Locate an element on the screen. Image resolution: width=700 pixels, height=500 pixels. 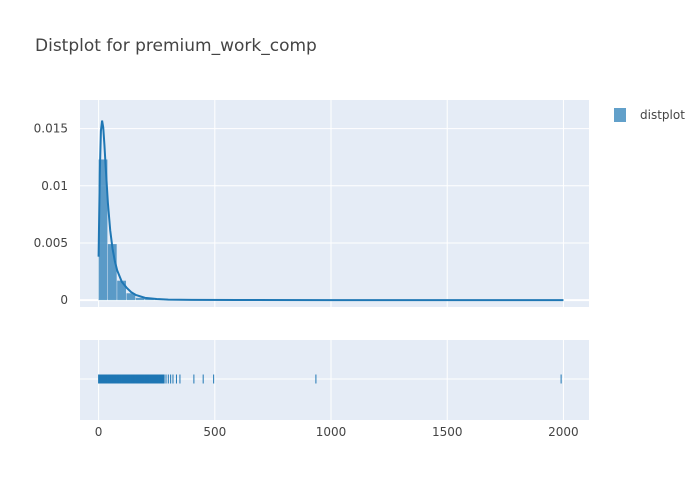
y-tick-label: 0 is located at coordinates (64, 300).